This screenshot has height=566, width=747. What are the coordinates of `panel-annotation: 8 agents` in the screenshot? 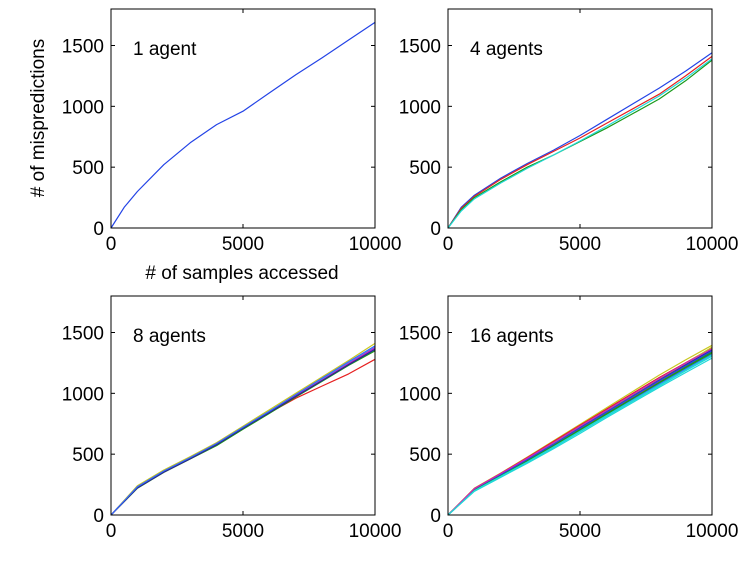 It's located at (169, 336).